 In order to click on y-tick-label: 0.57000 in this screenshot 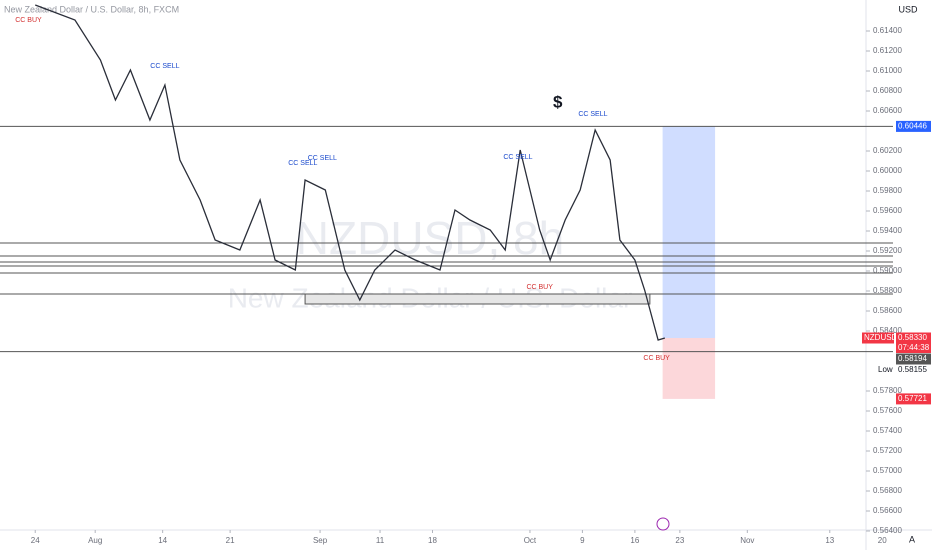, I will do `click(887, 470)`.